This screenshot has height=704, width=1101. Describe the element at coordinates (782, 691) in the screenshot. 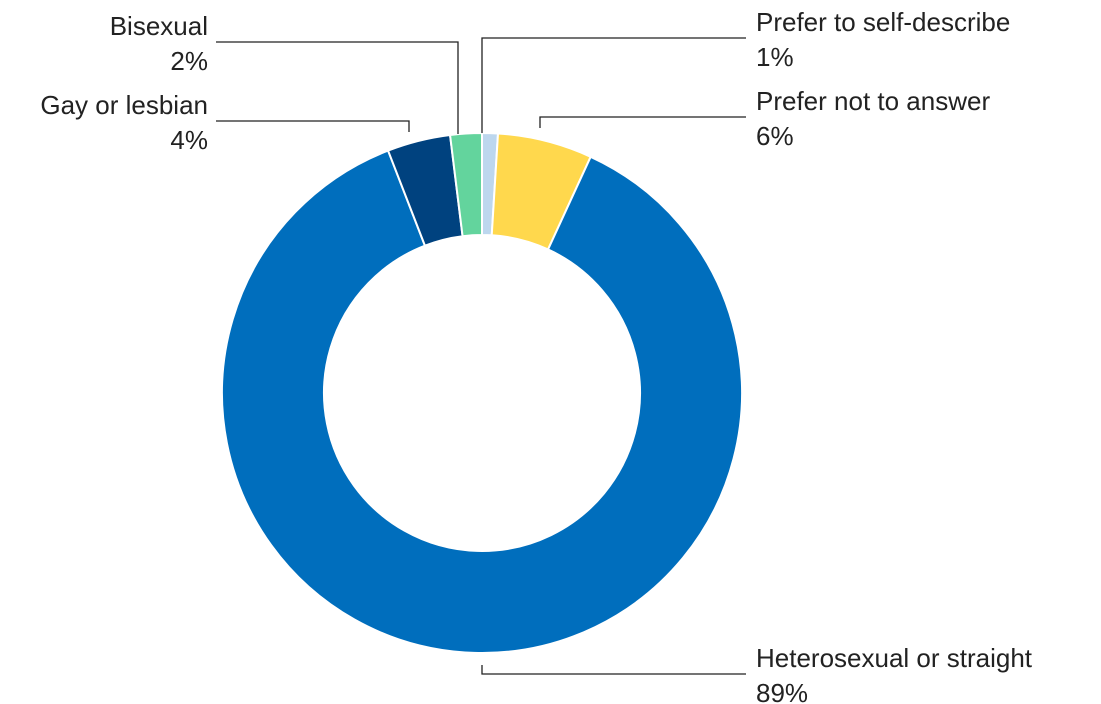

I see `value-label-heterosexual-or-straight: 89%` at that location.